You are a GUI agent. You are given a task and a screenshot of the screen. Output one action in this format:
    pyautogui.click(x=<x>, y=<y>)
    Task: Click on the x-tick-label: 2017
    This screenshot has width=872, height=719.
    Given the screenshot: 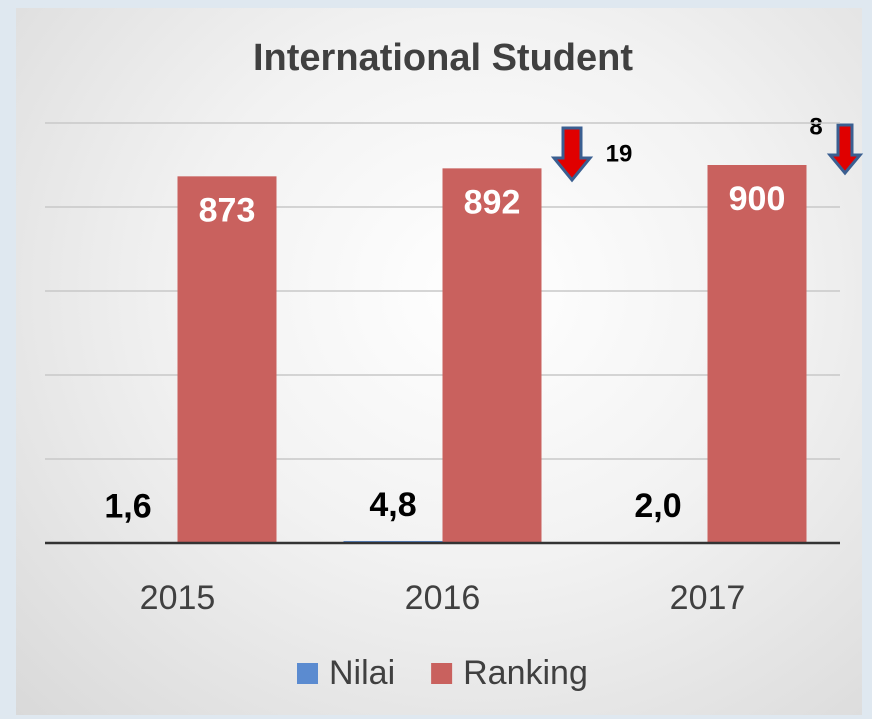 What is the action you would take?
    pyautogui.click(x=708, y=598)
    